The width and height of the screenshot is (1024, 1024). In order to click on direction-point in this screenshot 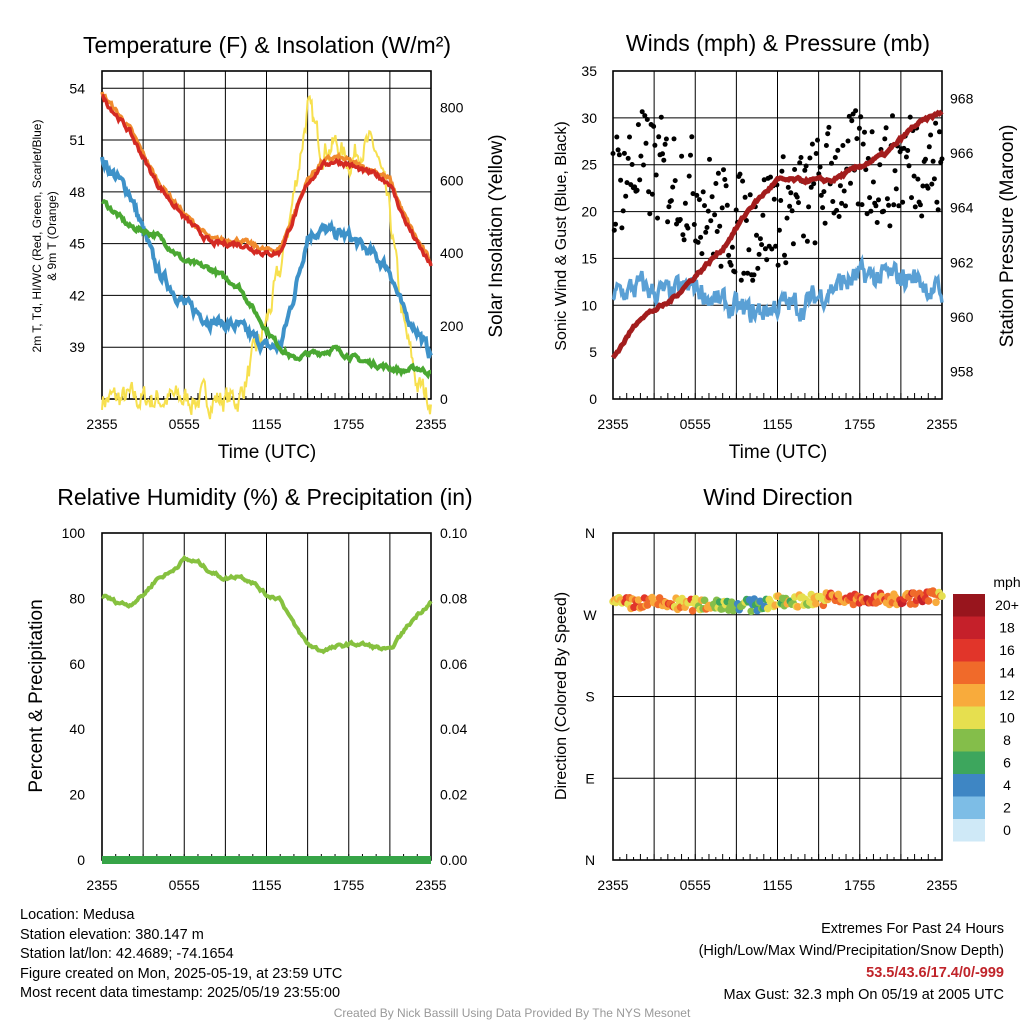, I will do `click(760, 601)`.